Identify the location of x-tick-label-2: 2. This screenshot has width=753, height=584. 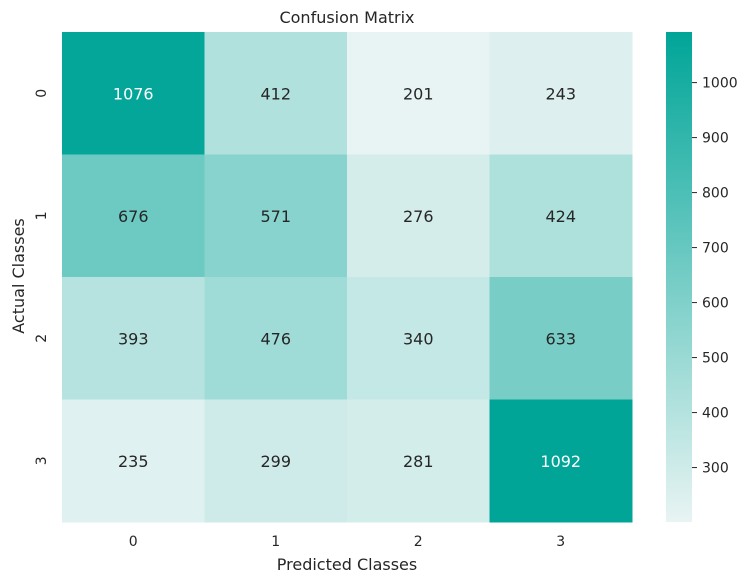
(418, 542).